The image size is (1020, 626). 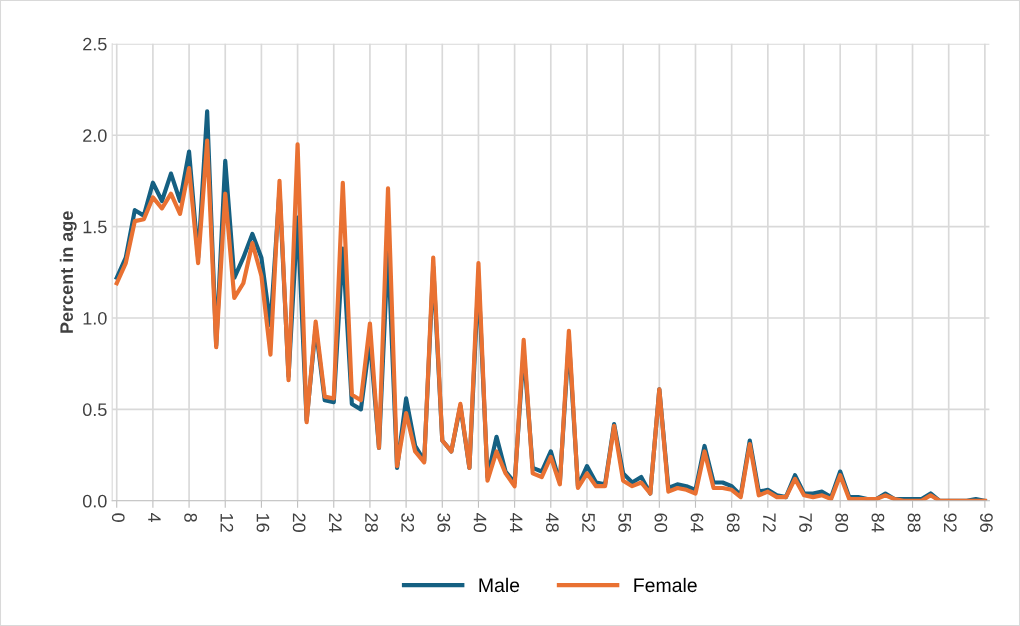 What do you see at coordinates (227, 522) in the screenshot?
I see `x-tick-label: 12` at bounding box center [227, 522].